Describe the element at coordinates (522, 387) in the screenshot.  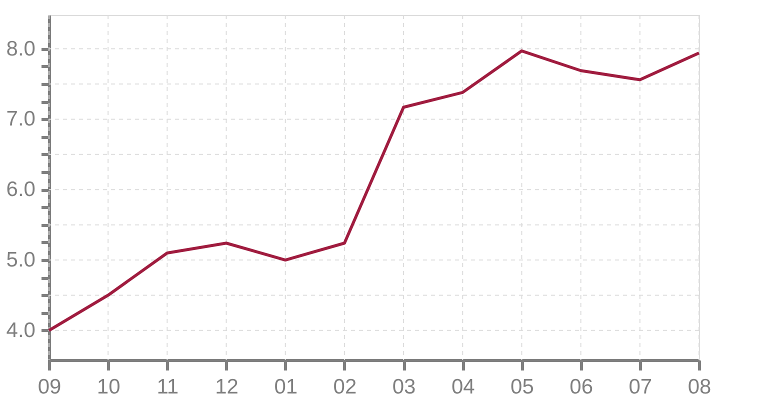
I see `x-tick-label: 05` at that location.